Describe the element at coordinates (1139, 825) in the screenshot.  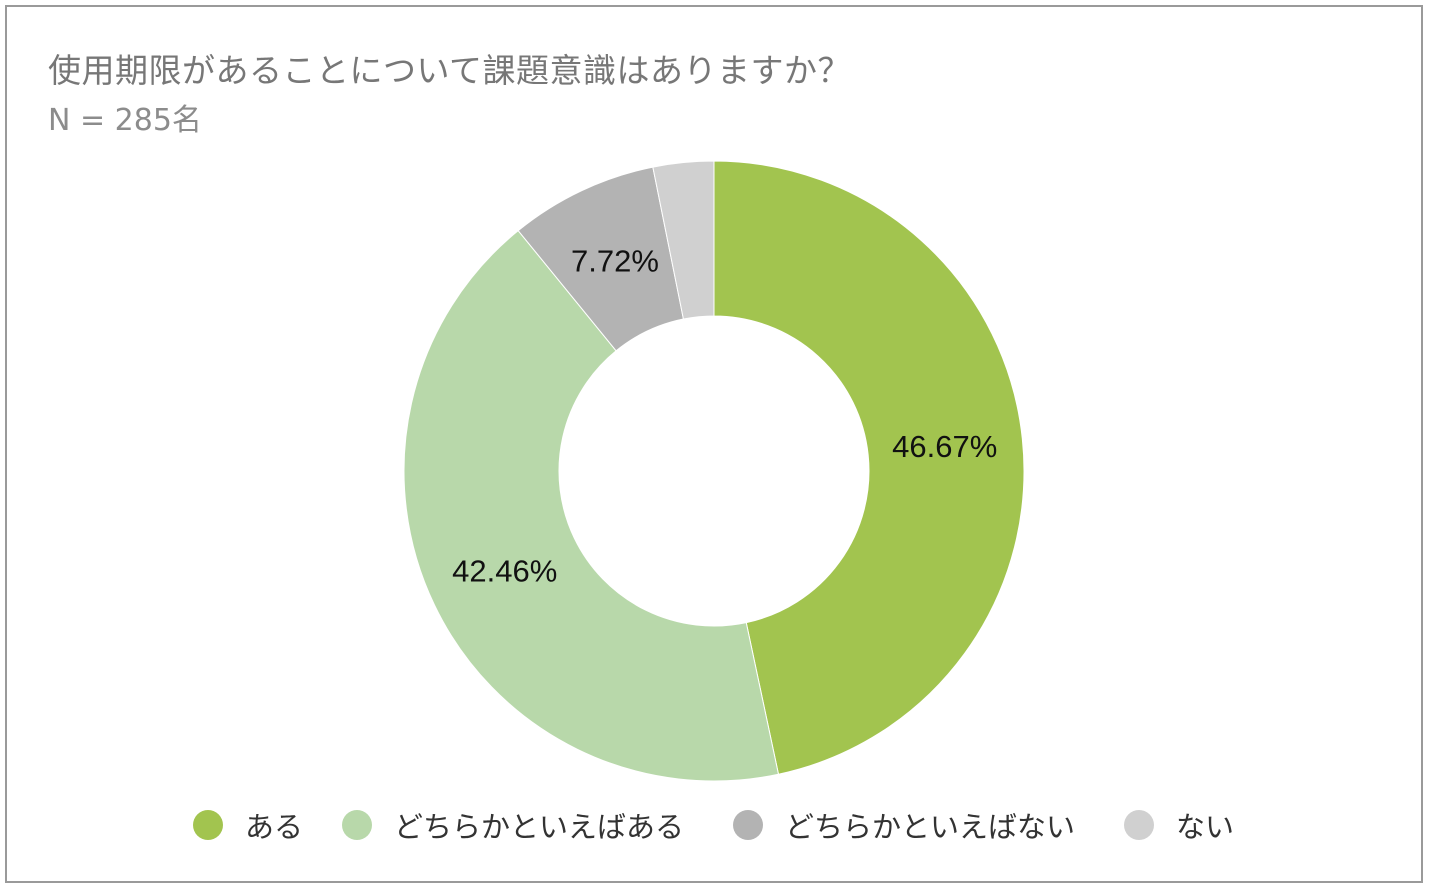
I see `legend-swatch-nai` at that location.